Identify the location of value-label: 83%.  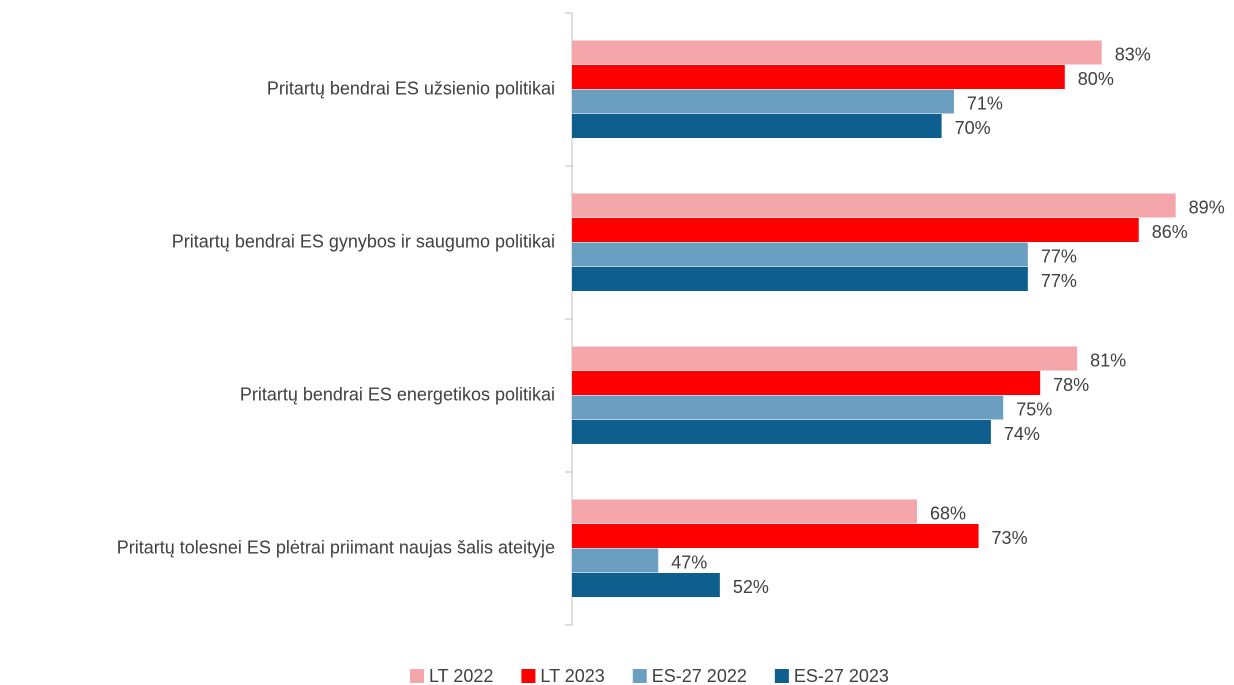
(1133, 55).